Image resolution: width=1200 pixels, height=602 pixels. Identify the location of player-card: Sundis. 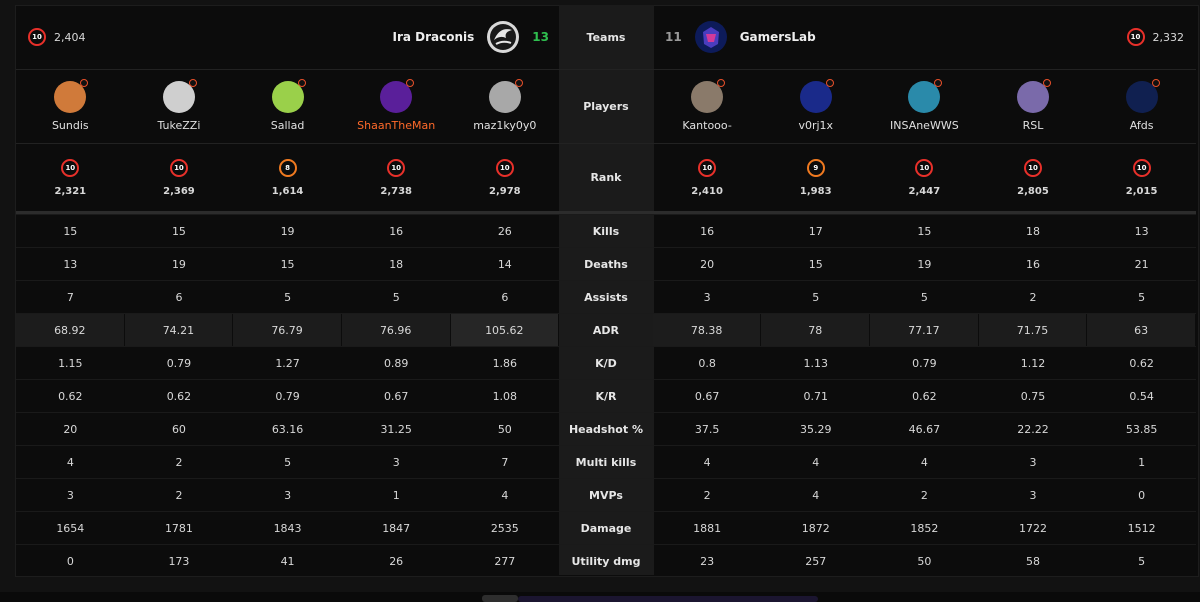
(70, 106).